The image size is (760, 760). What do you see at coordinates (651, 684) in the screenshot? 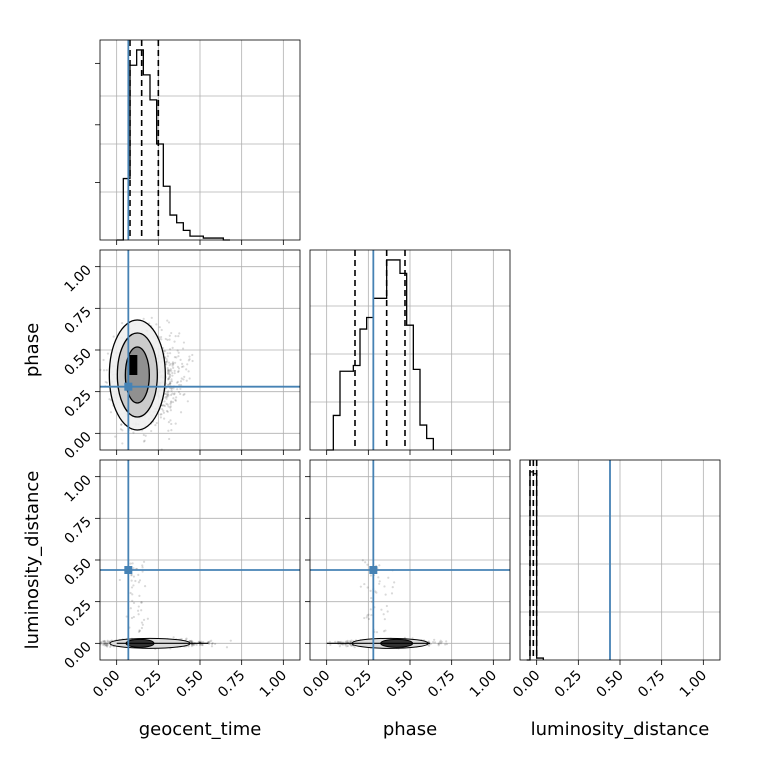
I see `x-tick-label: 0.75` at bounding box center [651, 684].